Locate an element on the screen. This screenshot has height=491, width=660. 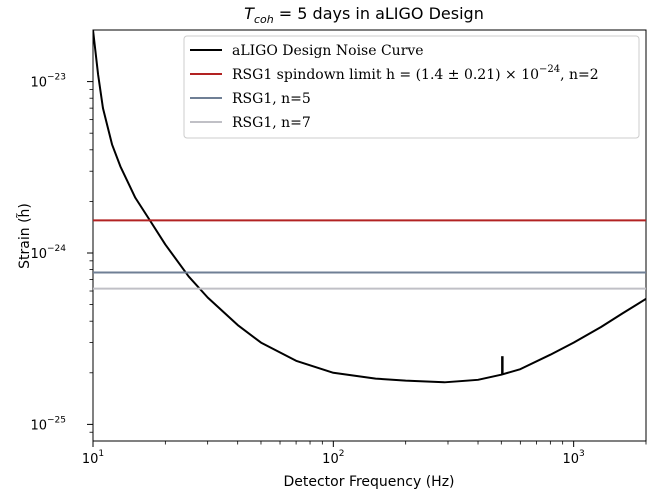
title-subscript: coh is located at coordinates (264, 19).